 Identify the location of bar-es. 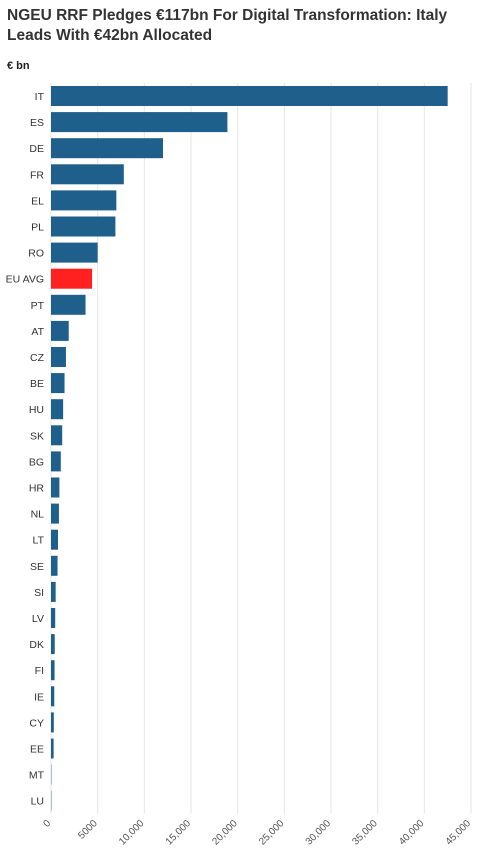
(139, 122).